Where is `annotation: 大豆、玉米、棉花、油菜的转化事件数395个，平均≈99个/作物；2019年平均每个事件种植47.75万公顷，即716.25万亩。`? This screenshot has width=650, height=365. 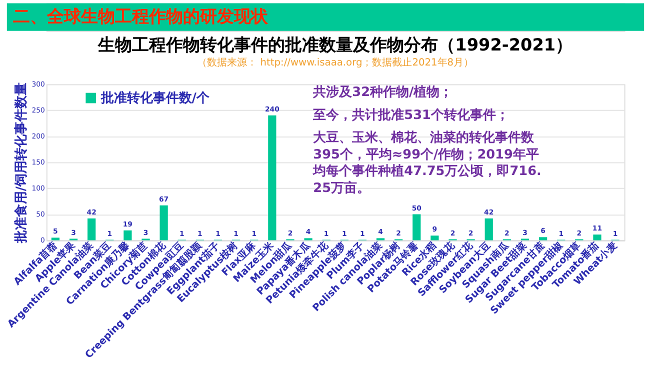 annotation: 大豆、玉米、棉花、油菜的转化事件数395个，平均≈99个/作物；2019年平均每个事件种植47.75万公顷，即716.25万亩。 is located at coordinates (427, 163).